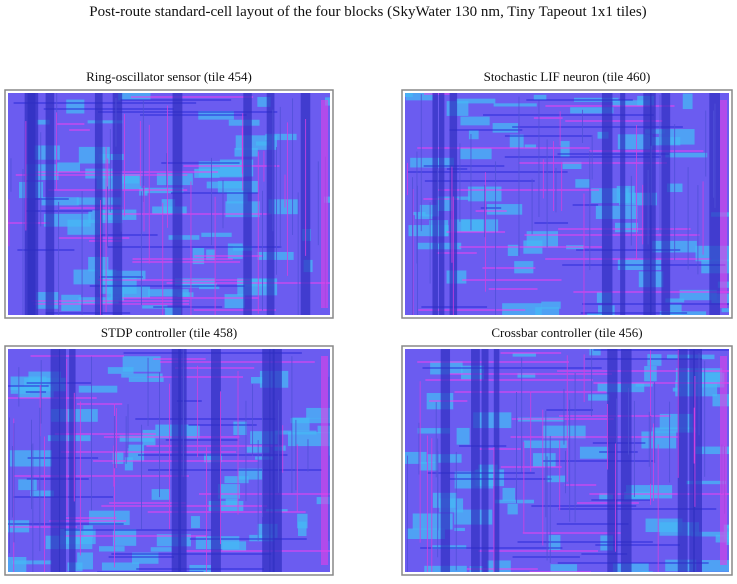  What do you see at coordinates (566, 332) in the screenshot?
I see `panel-title: Crossbar controller (tile 456)` at bounding box center [566, 332].